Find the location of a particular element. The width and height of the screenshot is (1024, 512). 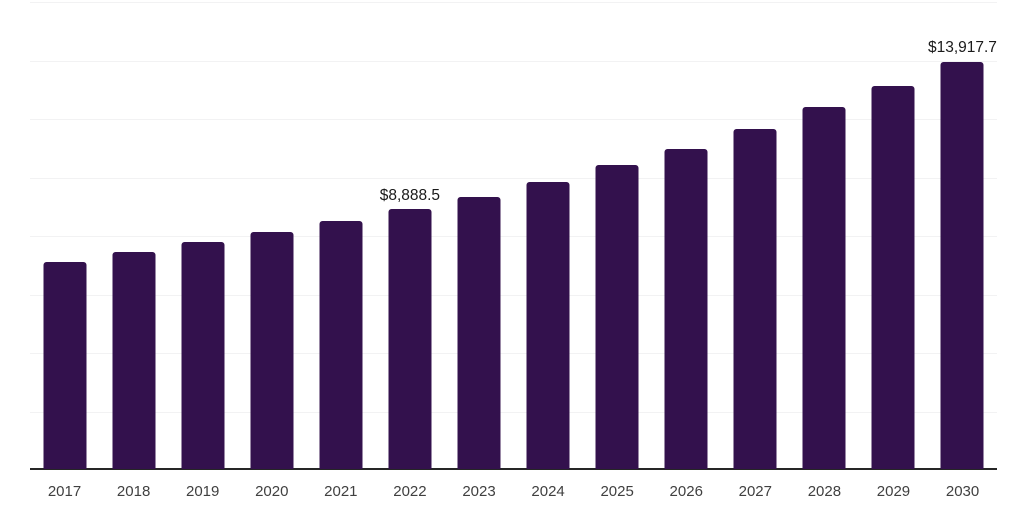

x-tick-2025: 2025 is located at coordinates (617, 491).